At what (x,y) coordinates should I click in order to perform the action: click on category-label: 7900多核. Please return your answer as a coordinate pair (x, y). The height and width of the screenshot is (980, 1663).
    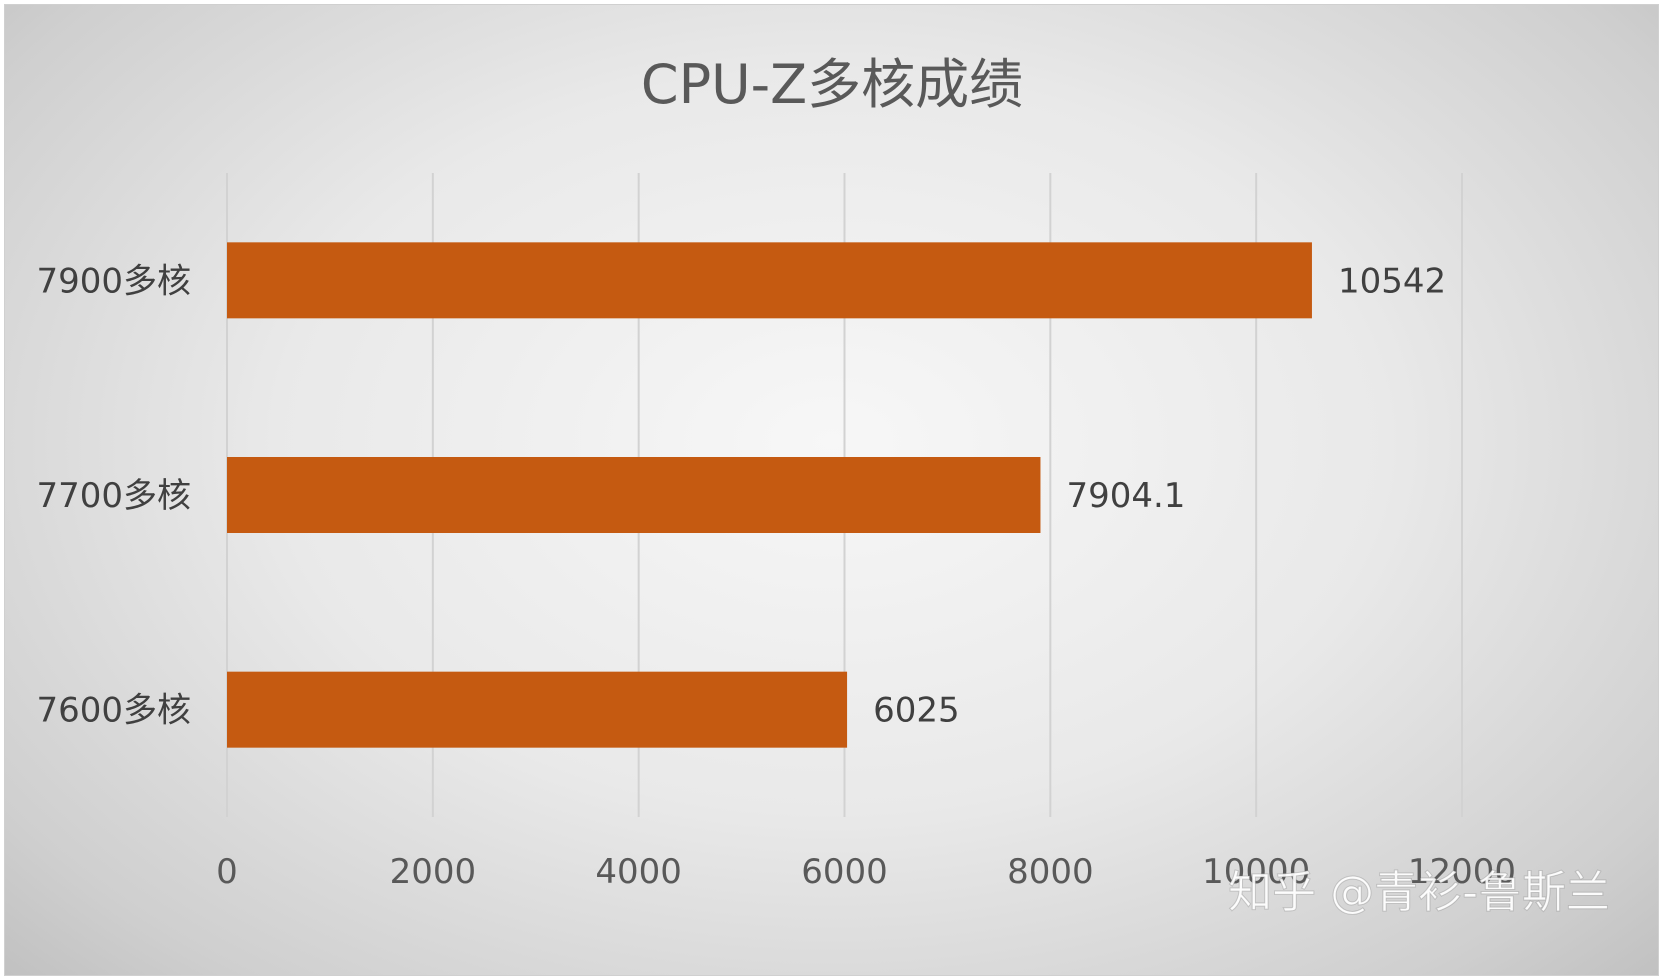
    Looking at the image, I should click on (113, 281).